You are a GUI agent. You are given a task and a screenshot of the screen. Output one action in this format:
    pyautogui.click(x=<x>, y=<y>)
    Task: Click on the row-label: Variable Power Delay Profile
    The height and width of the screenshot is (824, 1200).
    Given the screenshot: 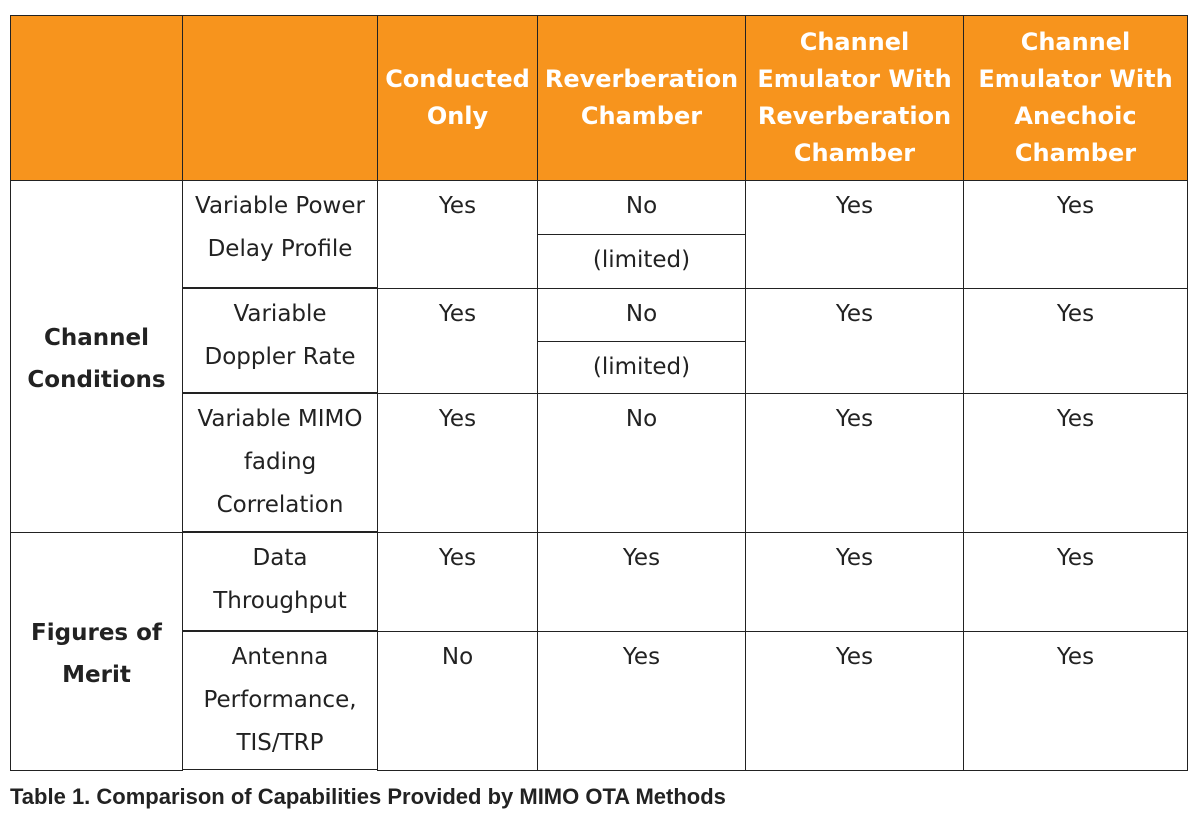 What is the action you would take?
    pyautogui.click(x=280, y=234)
    